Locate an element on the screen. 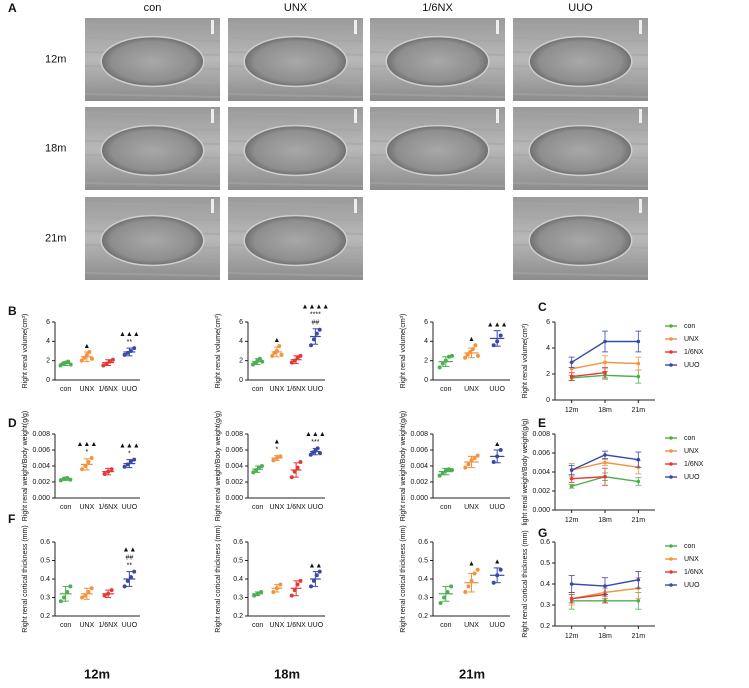 The width and height of the screenshot is (749, 688). y-tick-label: 4 is located at coordinates (426, 341).